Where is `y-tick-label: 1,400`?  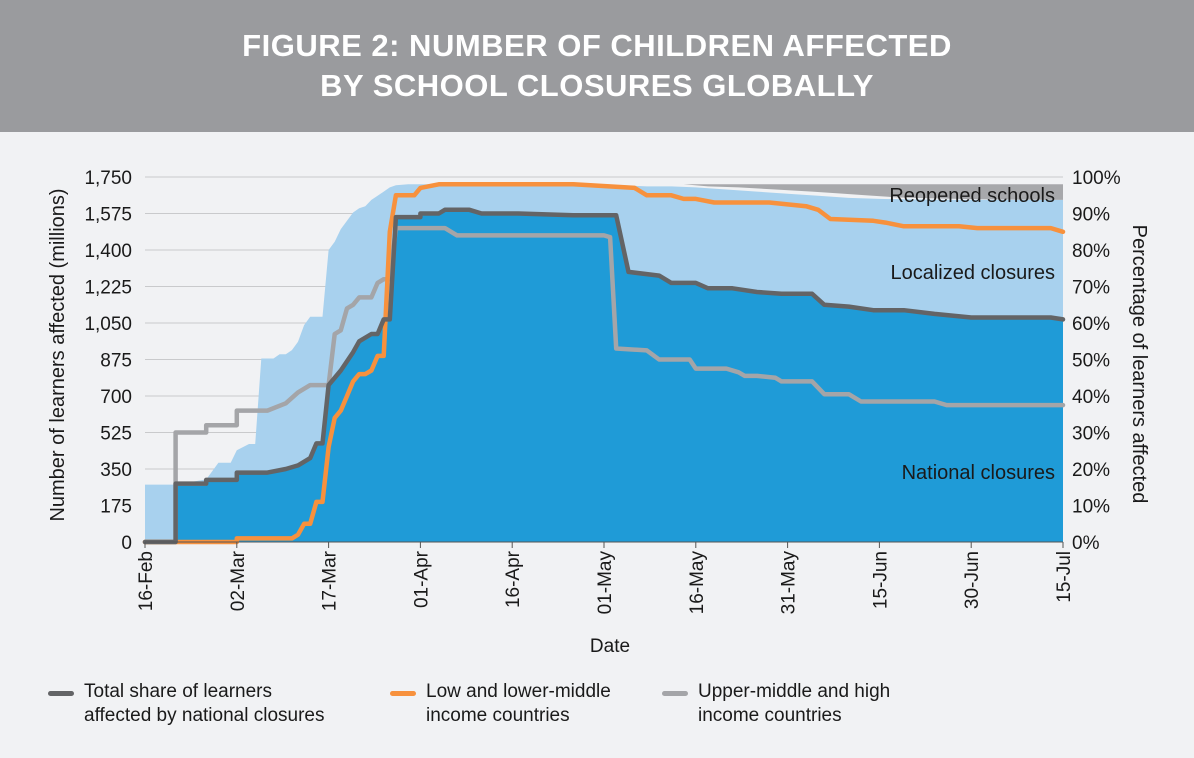 y-tick-label: 1,400 is located at coordinates (108, 251).